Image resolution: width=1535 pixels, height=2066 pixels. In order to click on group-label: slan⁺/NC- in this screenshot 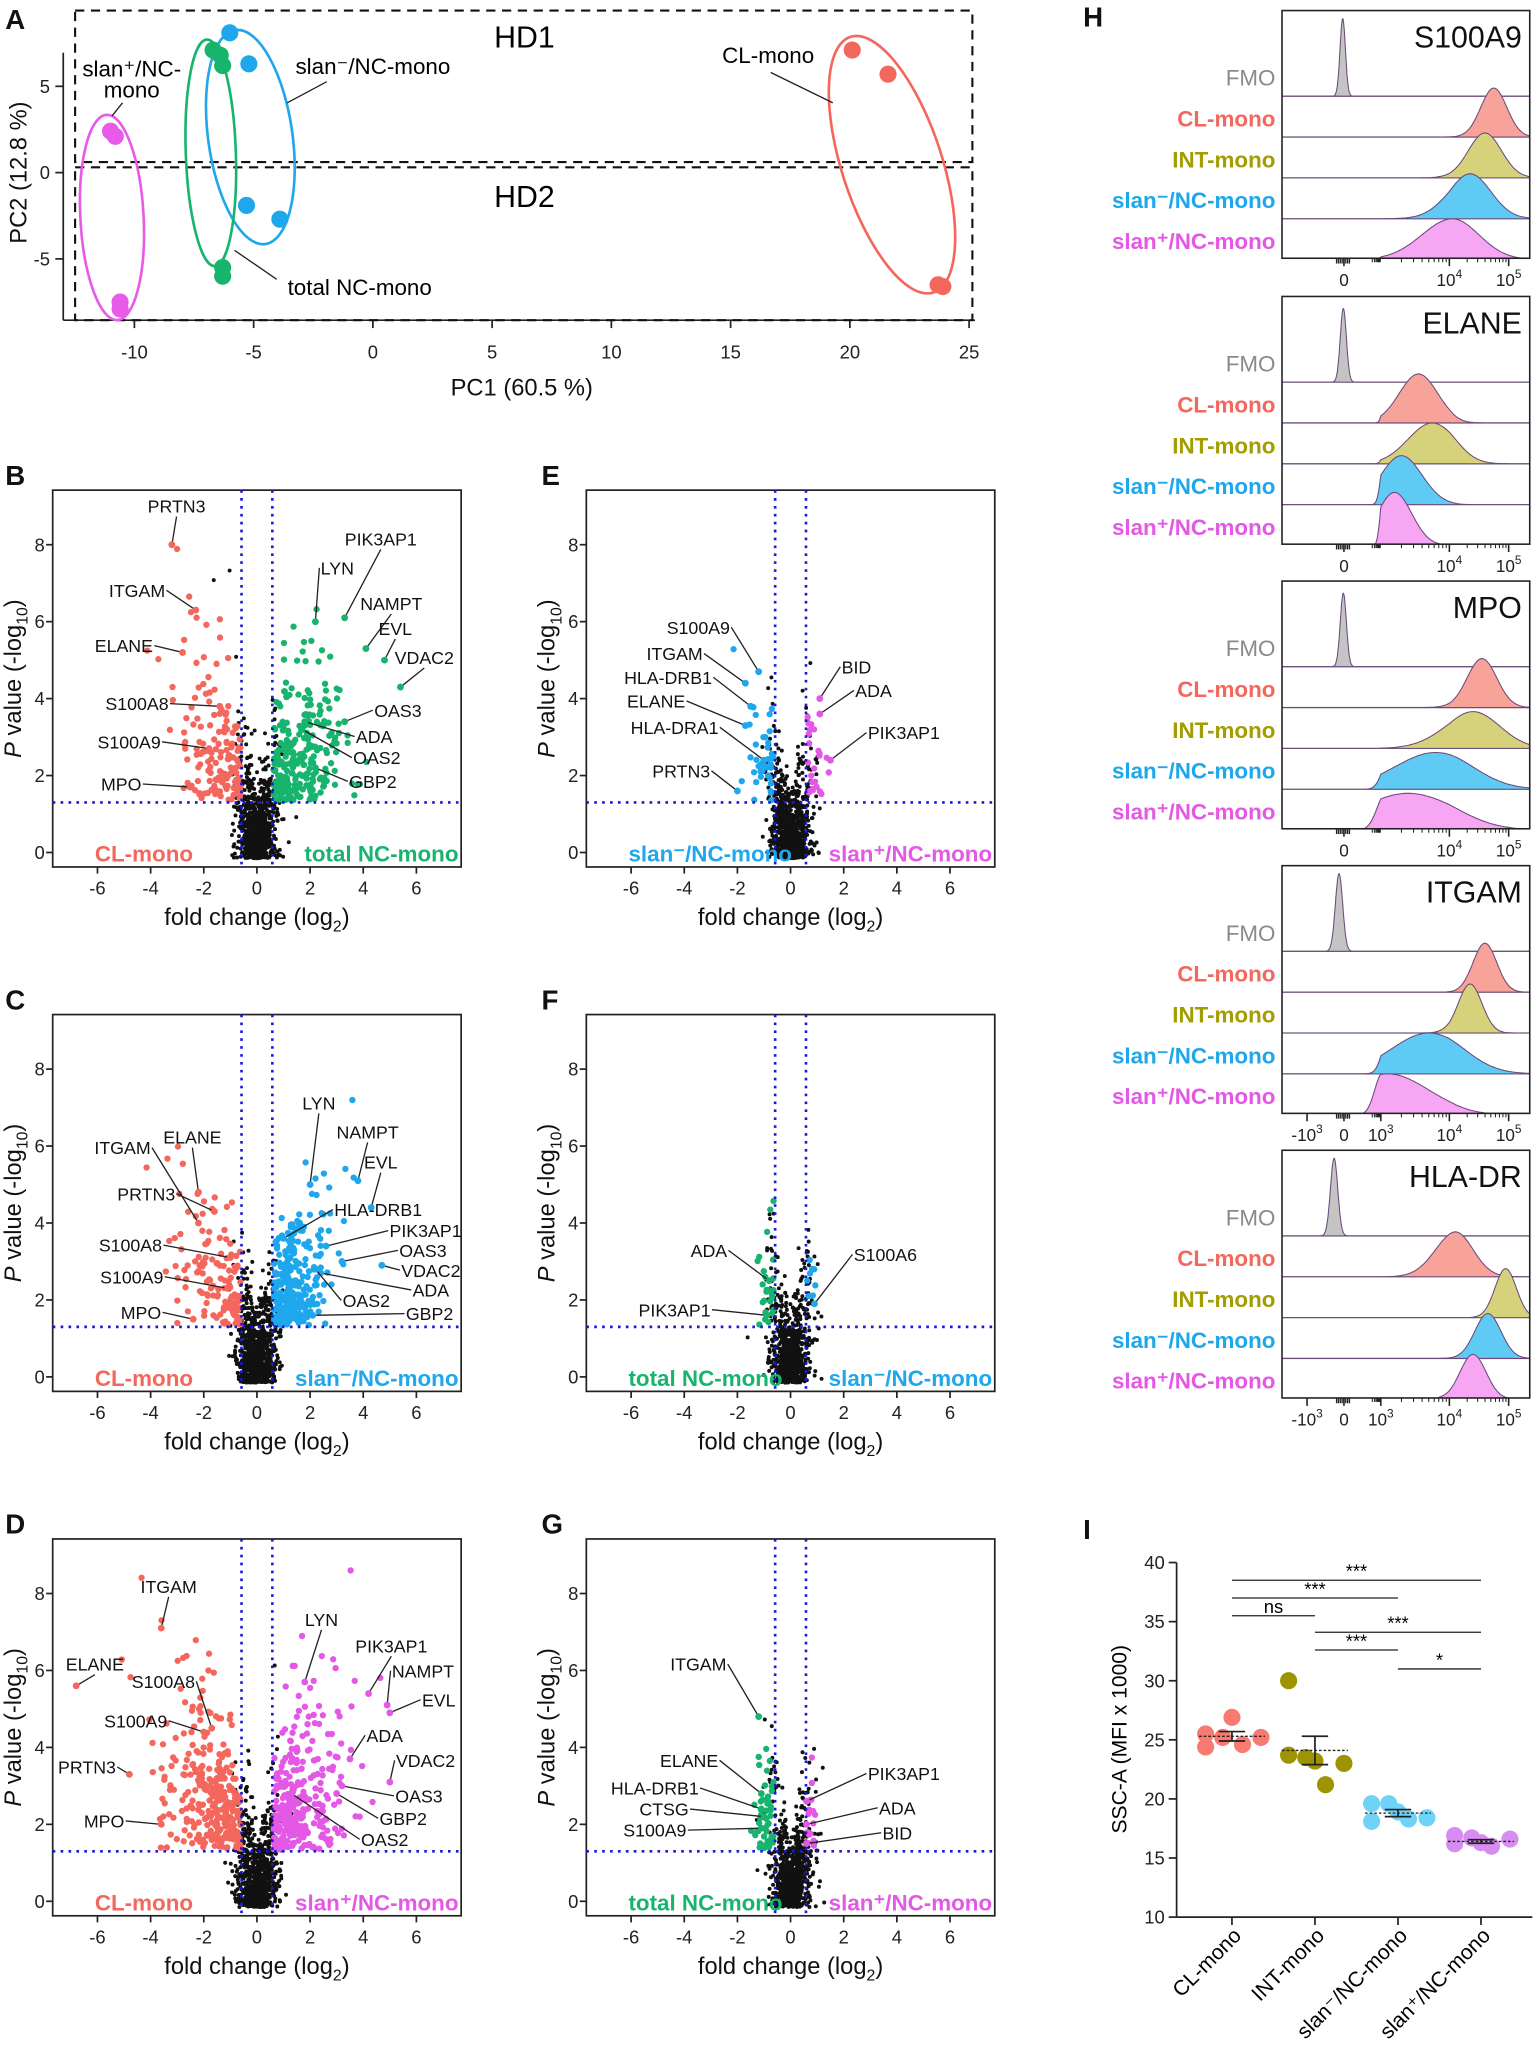, I will do `click(131, 68)`.